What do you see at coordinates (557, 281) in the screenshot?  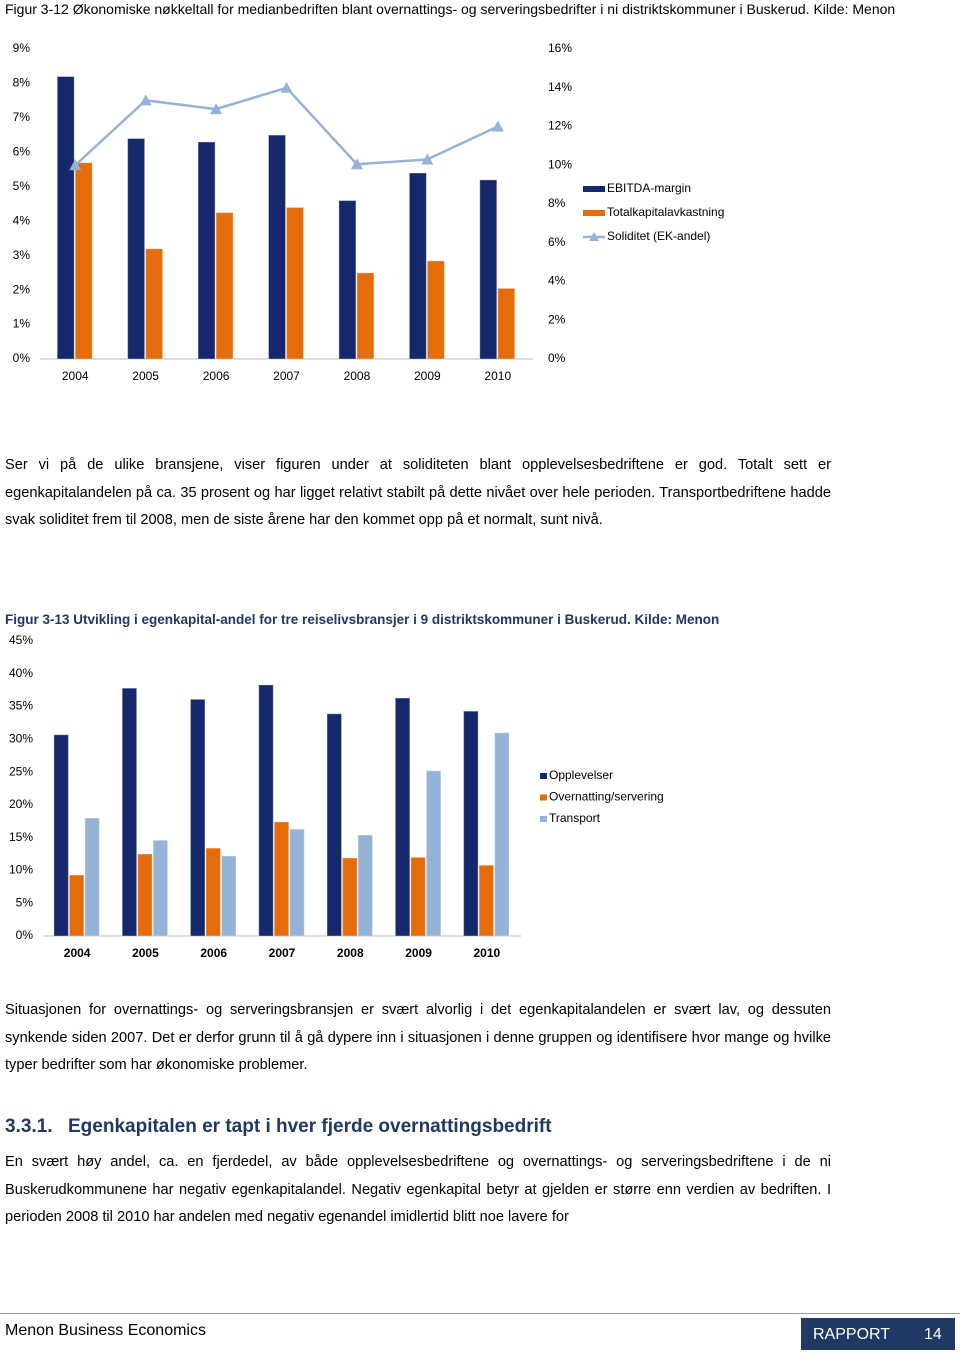 I see `y2-tick-label: 4%` at bounding box center [557, 281].